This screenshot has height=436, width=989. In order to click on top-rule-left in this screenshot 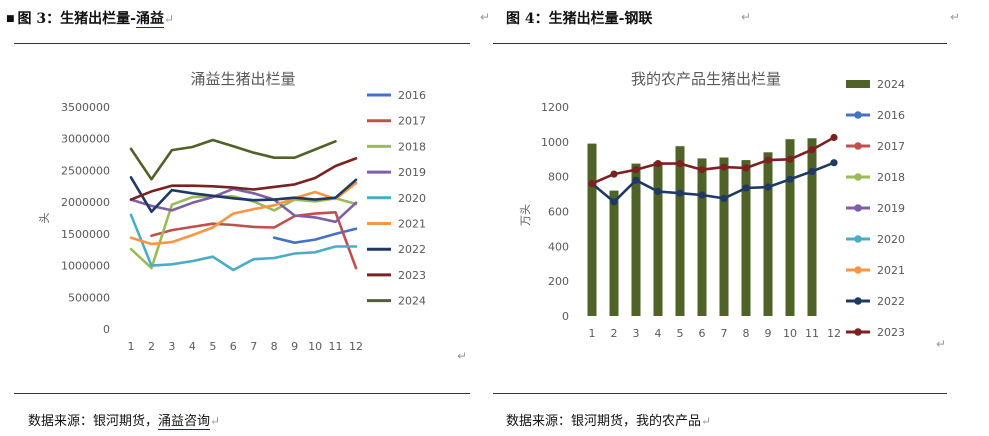, I will do `click(242, 43)`.